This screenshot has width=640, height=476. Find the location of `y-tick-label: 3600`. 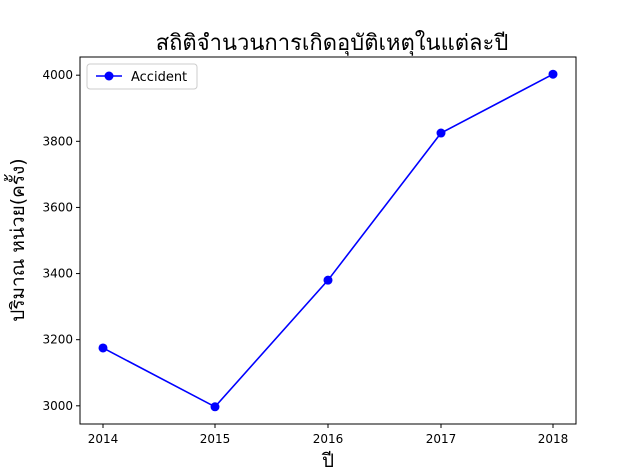

y-tick-label: 3600 is located at coordinates (57, 207).